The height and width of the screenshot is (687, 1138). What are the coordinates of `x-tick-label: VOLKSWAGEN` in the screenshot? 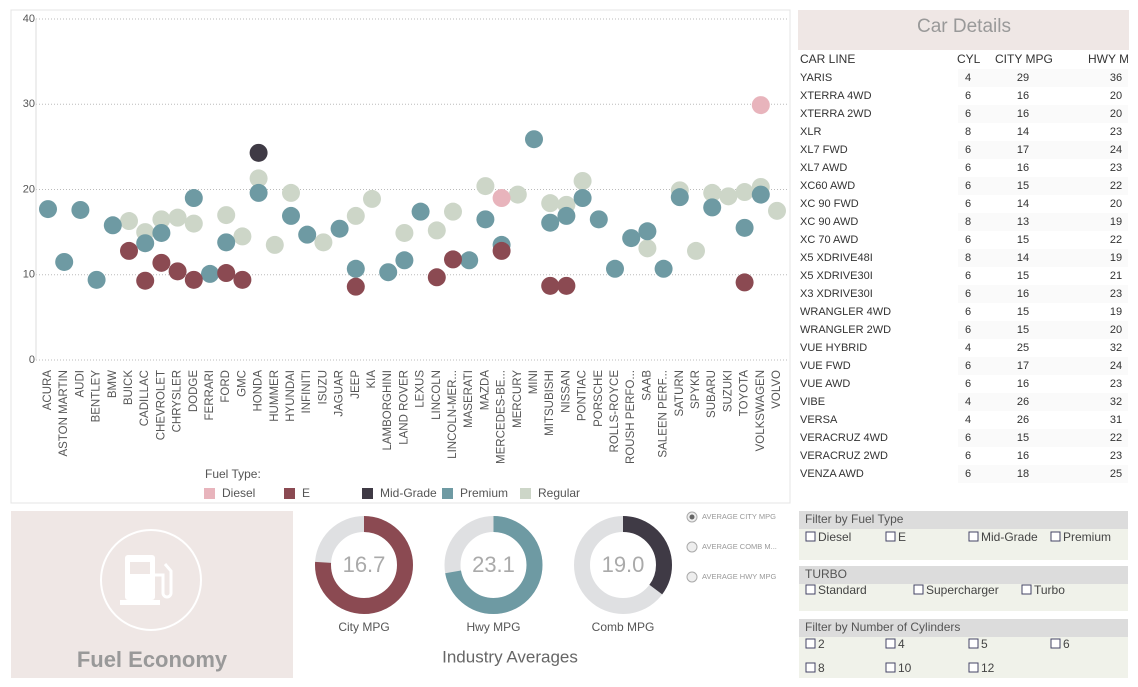 It's located at (761, 410).